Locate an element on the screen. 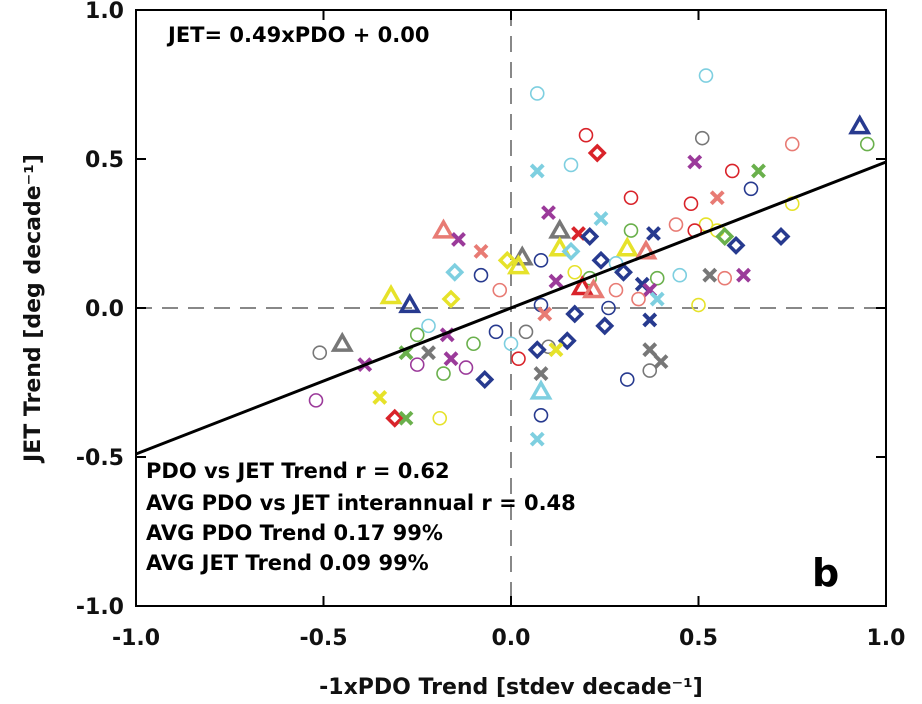 The image size is (922, 704). regression-equation: JET= 0.49xPDO + 0.00 is located at coordinates (297, 35).